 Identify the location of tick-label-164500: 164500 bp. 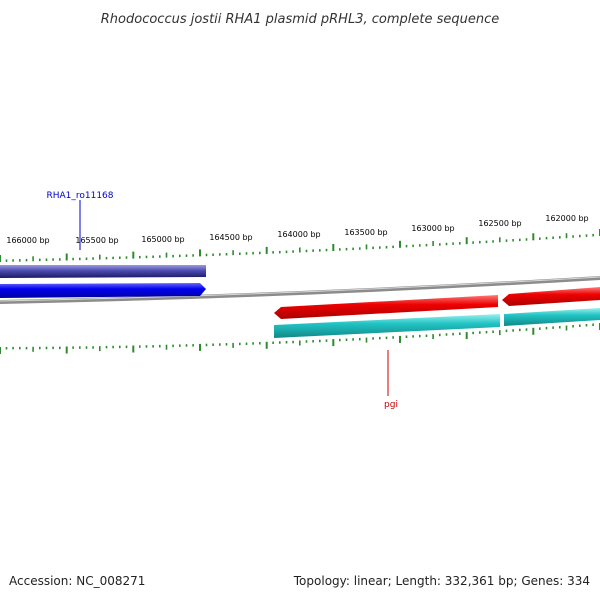
(230, 237).